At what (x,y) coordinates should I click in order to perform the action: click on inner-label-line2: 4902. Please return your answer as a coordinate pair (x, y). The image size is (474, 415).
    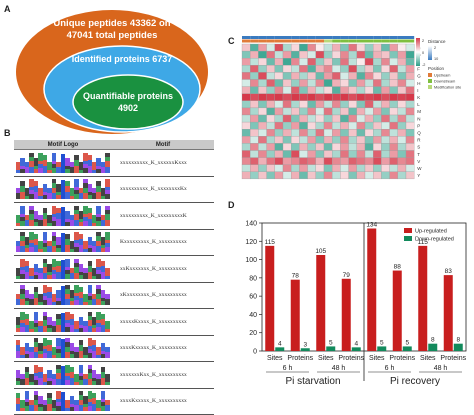
    Looking at the image, I should click on (128, 108).